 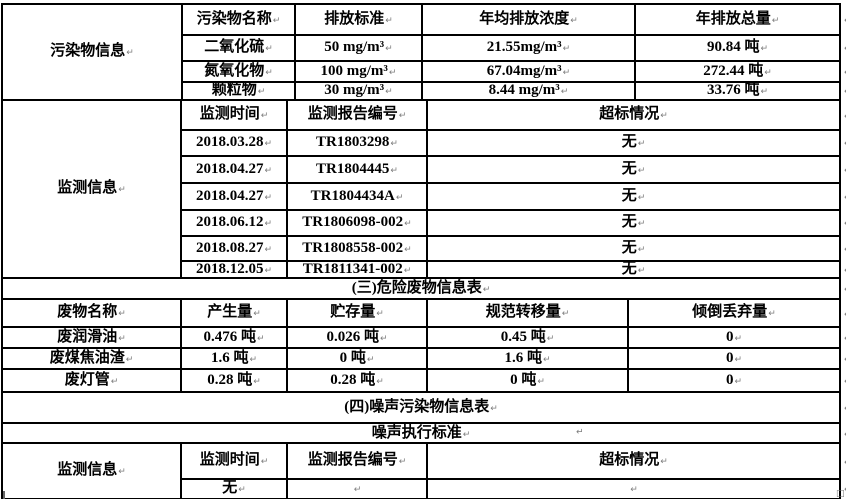 What do you see at coordinates (527, 337) in the screenshot?
I see `cell-transferred: 0.45 吨↵` at bounding box center [527, 337].